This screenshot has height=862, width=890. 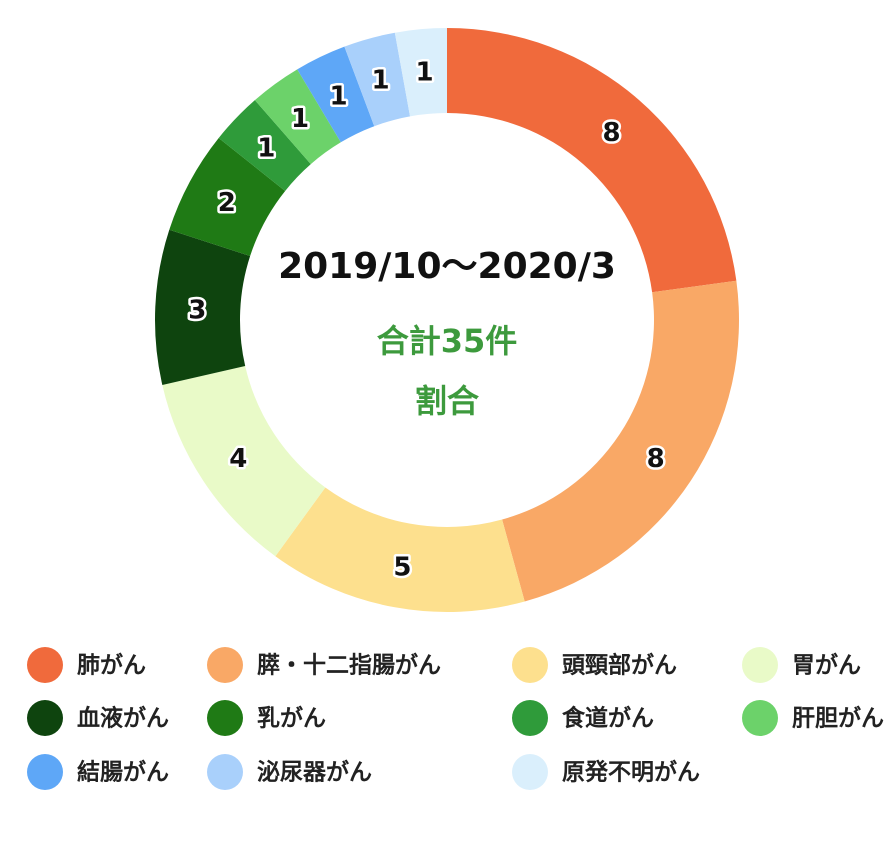 I want to click on legend-label: 原発不明がん, so click(x=631, y=772).